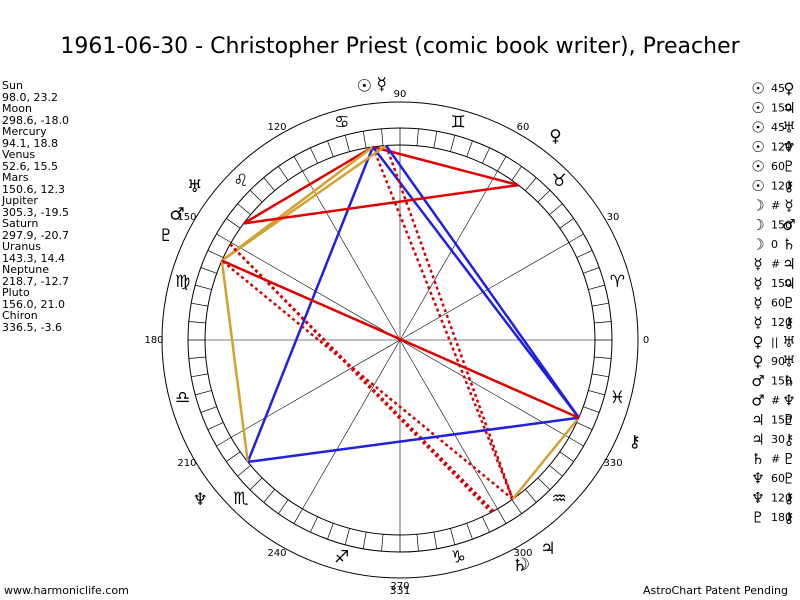  What do you see at coordinates (757, 479) in the screenshot?
I see `aspect-from: ♆` at bounding box center [757, 479].